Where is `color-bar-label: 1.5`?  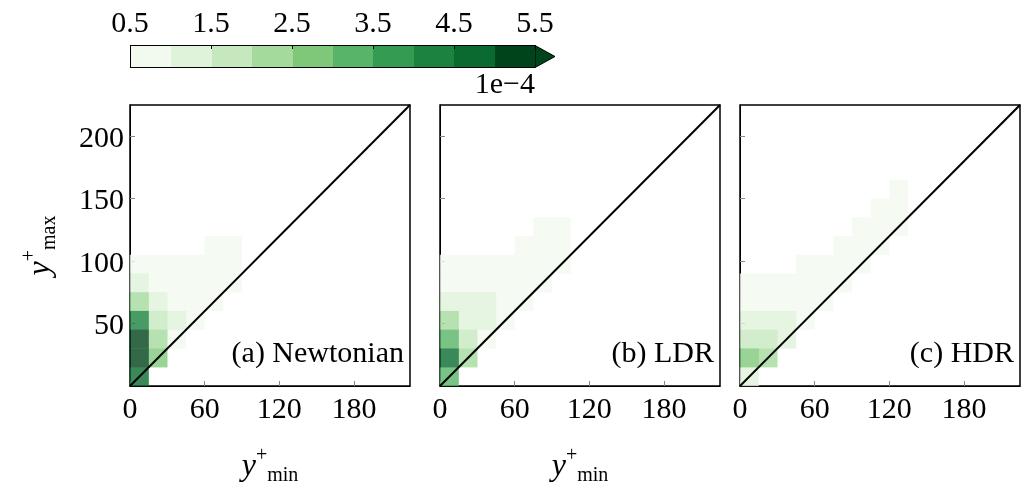
color-bar-label: 1.5 is located at coordinates (211, 22).